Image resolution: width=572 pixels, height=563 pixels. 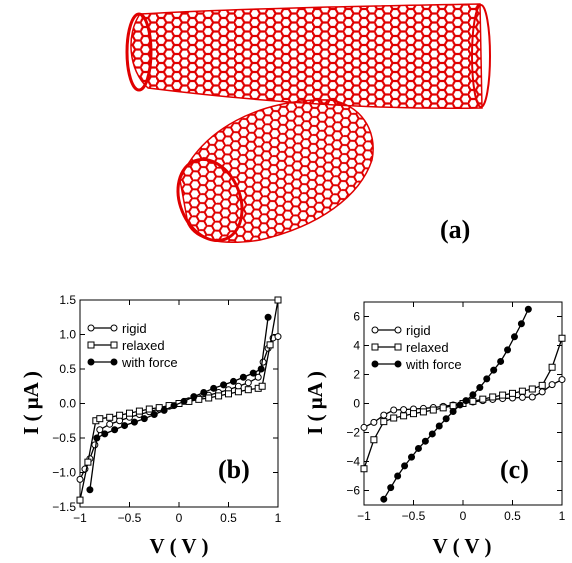 What do you see at coordinates (64, 507) in the screenshot?
I see `y-tick-label: −1.5` at bounding box center [64, 507].